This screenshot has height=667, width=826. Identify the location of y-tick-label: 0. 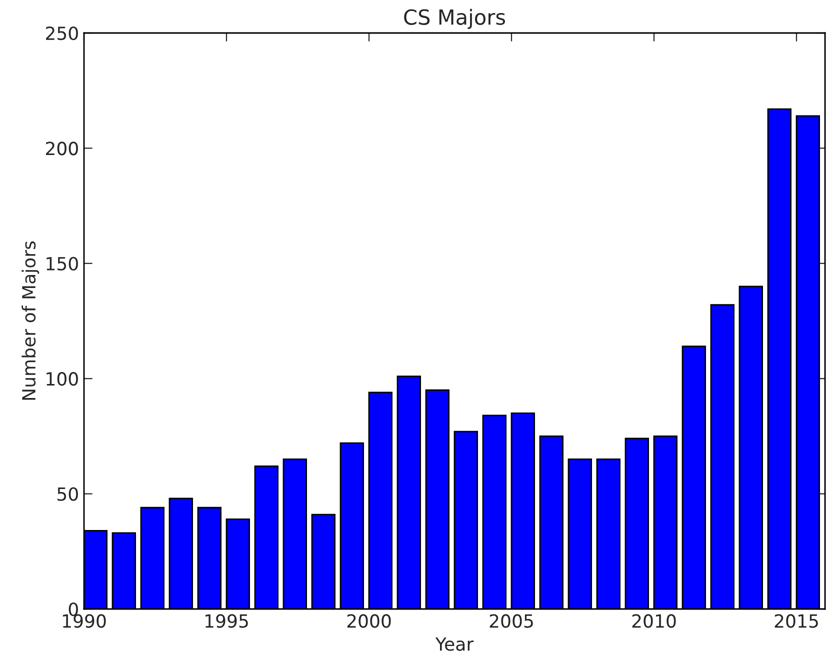
(73, 609).